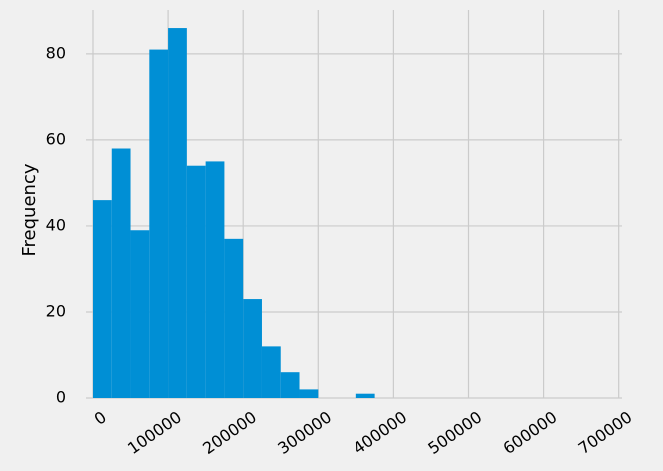  I want to click on y-tick-label: 0, so click(61, 397).